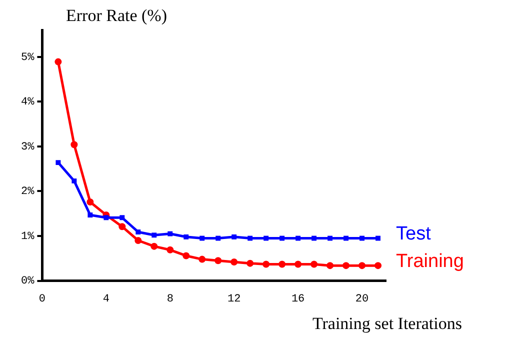  Describe the element at coordinates (234, 299) in the screenshot. I see `x-tick-label: 12` at that location.